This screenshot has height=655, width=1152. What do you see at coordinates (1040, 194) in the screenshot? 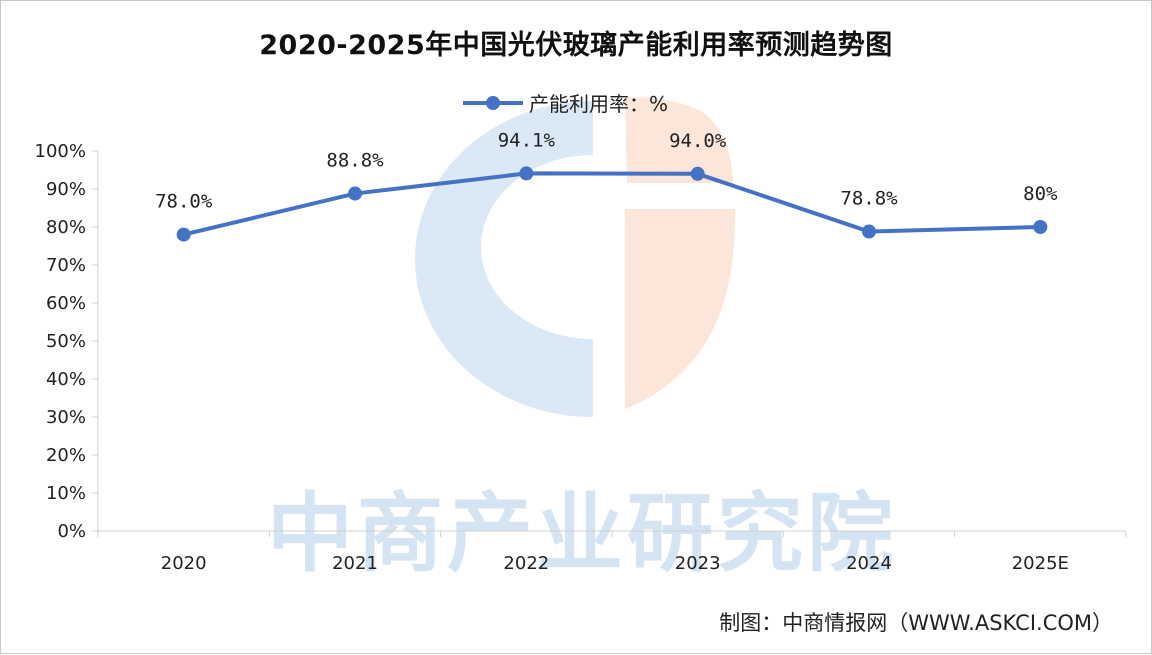
I see `data-label: 80%` at bounding box center [1040, 194].